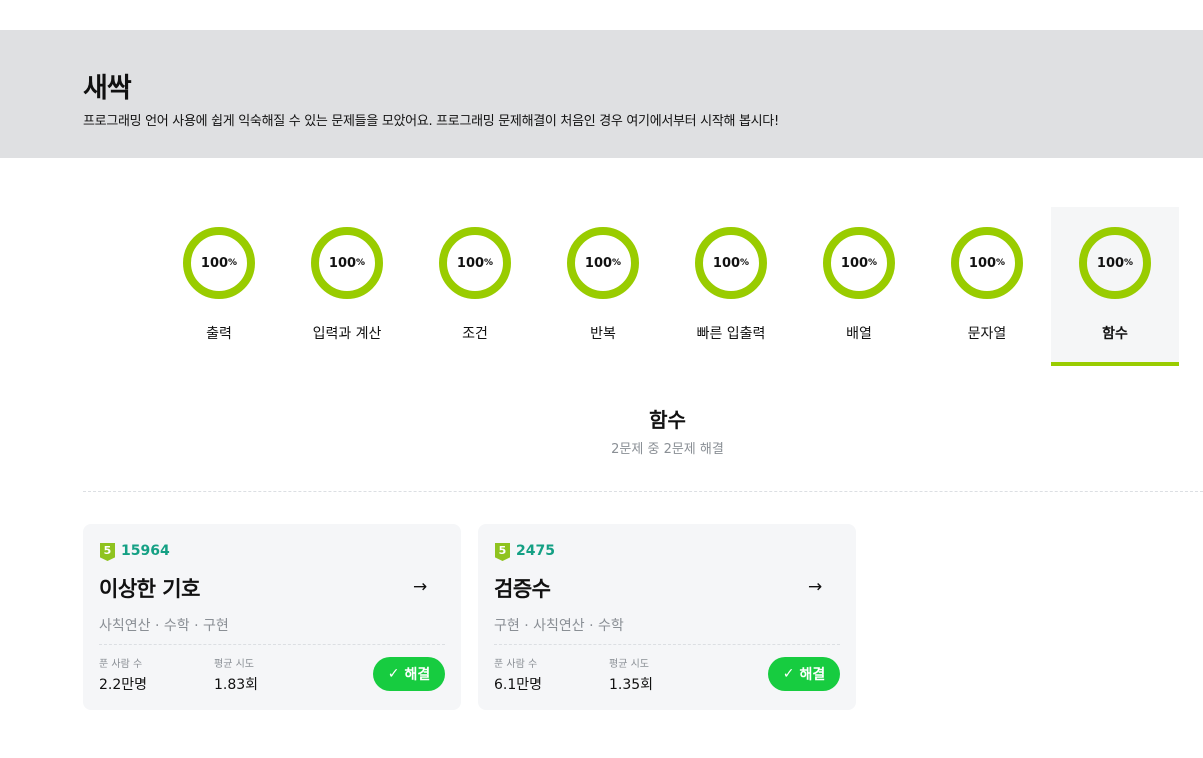 The width and height of the screenshot is (1203, 758). I want to click on tab-label: 반복, so click(603, 334).